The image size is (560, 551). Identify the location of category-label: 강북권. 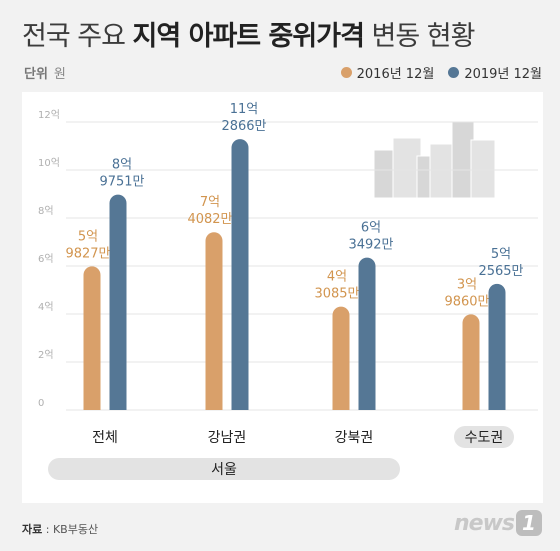
(354, 438).